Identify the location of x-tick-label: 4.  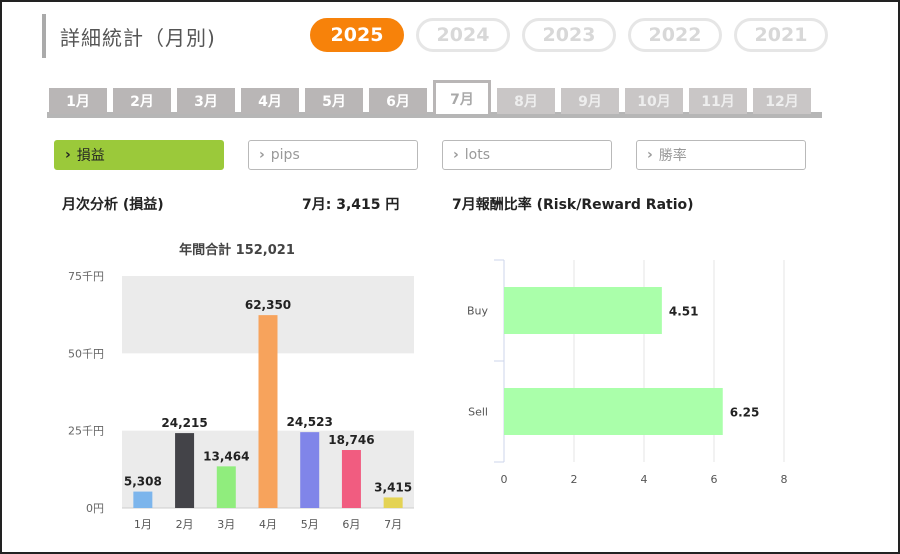
(644, 479).